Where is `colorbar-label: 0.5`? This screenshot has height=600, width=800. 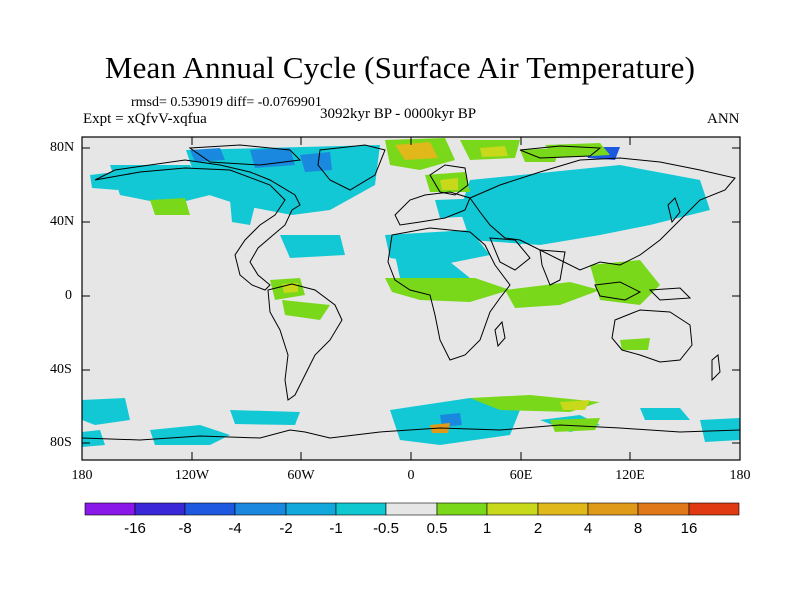 colorbar-label: 0.5 is located at coordinates (437, 528).